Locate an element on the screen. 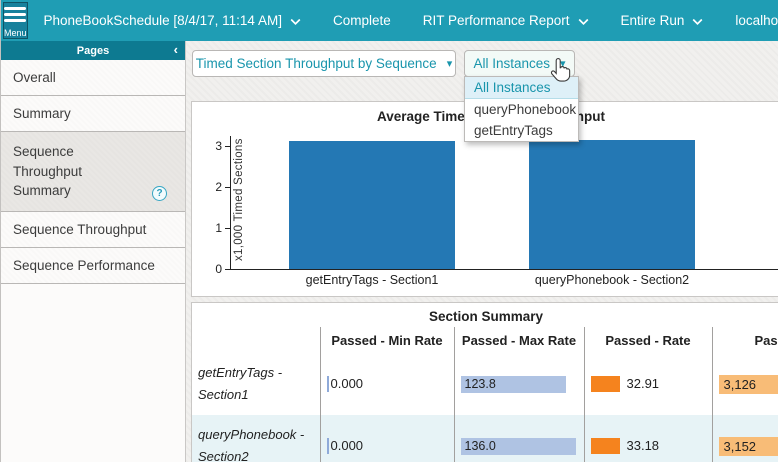 The height and width of the screenshot is (462, 778). sidebar-item-label: Sequence Throughput is located at coordinates (80, 229).